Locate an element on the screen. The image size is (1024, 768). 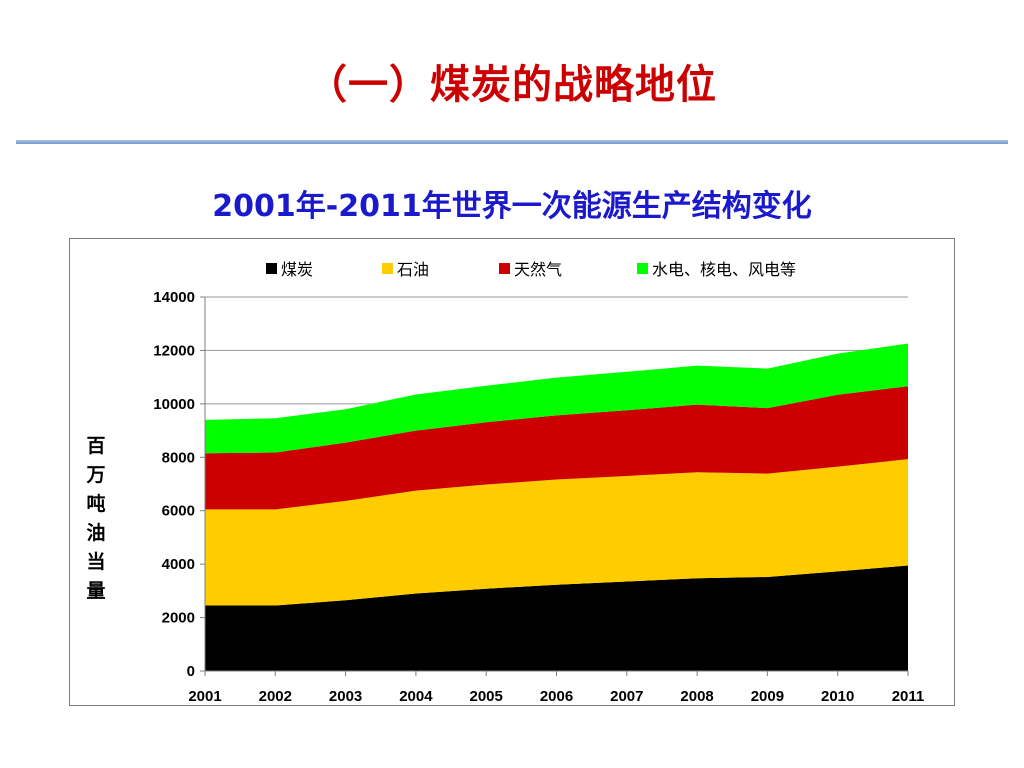
y-axis-title: 百万吨油当量 is located at coordinates (96, 518).